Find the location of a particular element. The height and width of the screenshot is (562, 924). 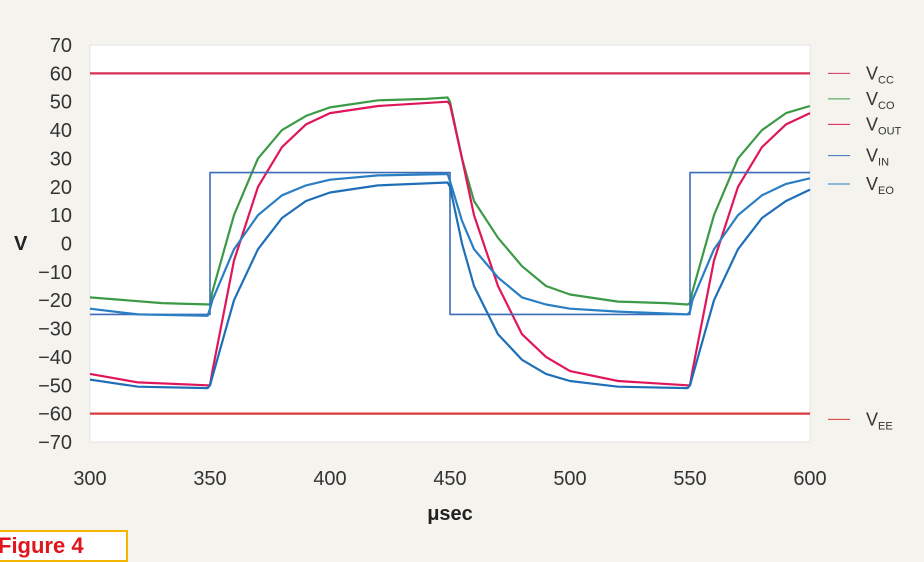

y-tick-label: −20 is located at coordinates (55, 301).